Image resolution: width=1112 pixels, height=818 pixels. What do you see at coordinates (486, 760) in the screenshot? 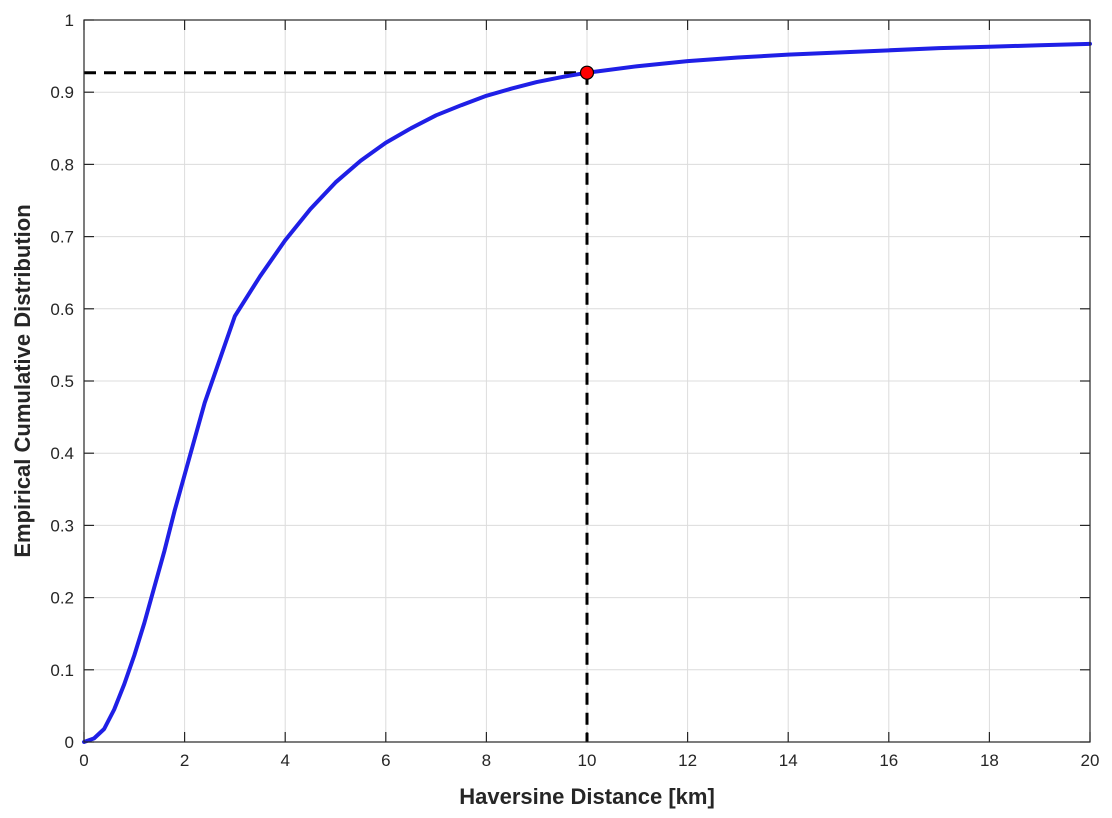
I see `x-tick-label: 8` at bounding box center [486, 760].